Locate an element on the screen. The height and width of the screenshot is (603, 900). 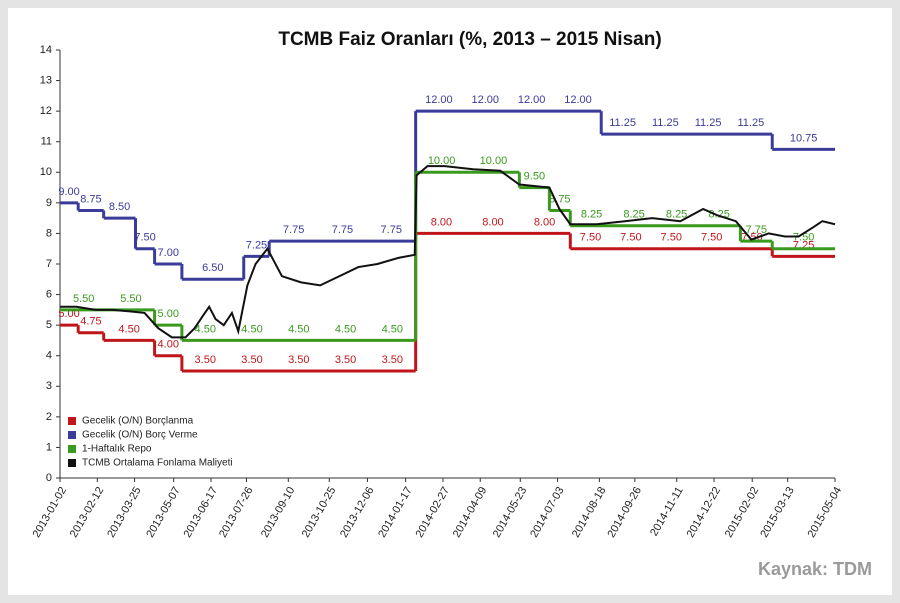
legend-label: 1-Haftalık Repo is located at coordinates (117, 449).